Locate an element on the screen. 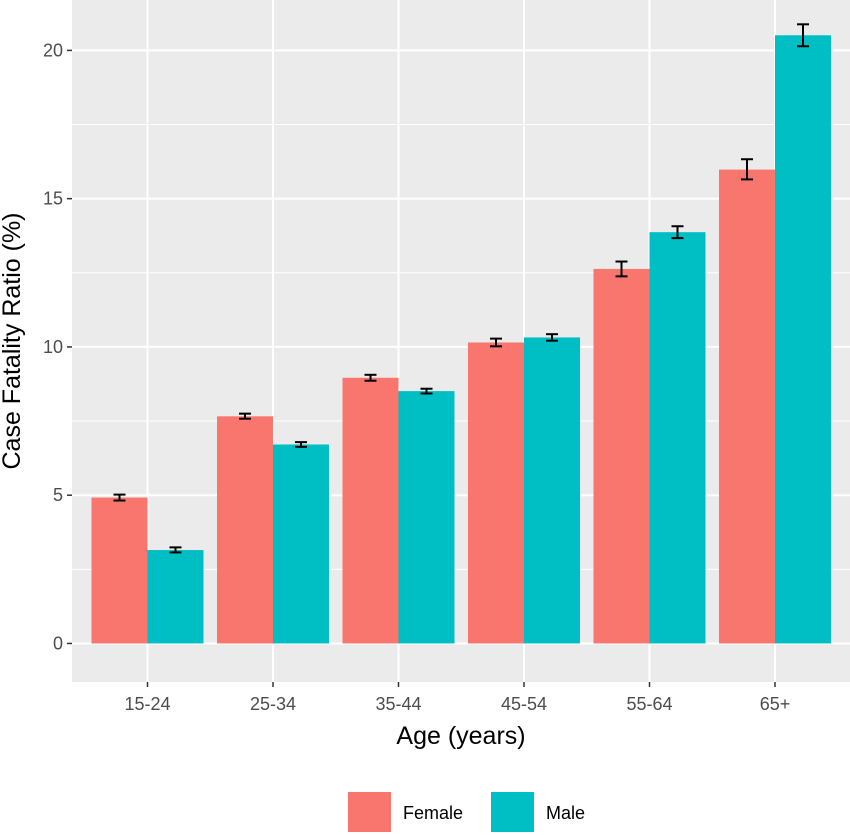 Image resolution: width=850 pixels, height=835 pixels. y-tick-label: 0 is located at coordinates (58, 643).